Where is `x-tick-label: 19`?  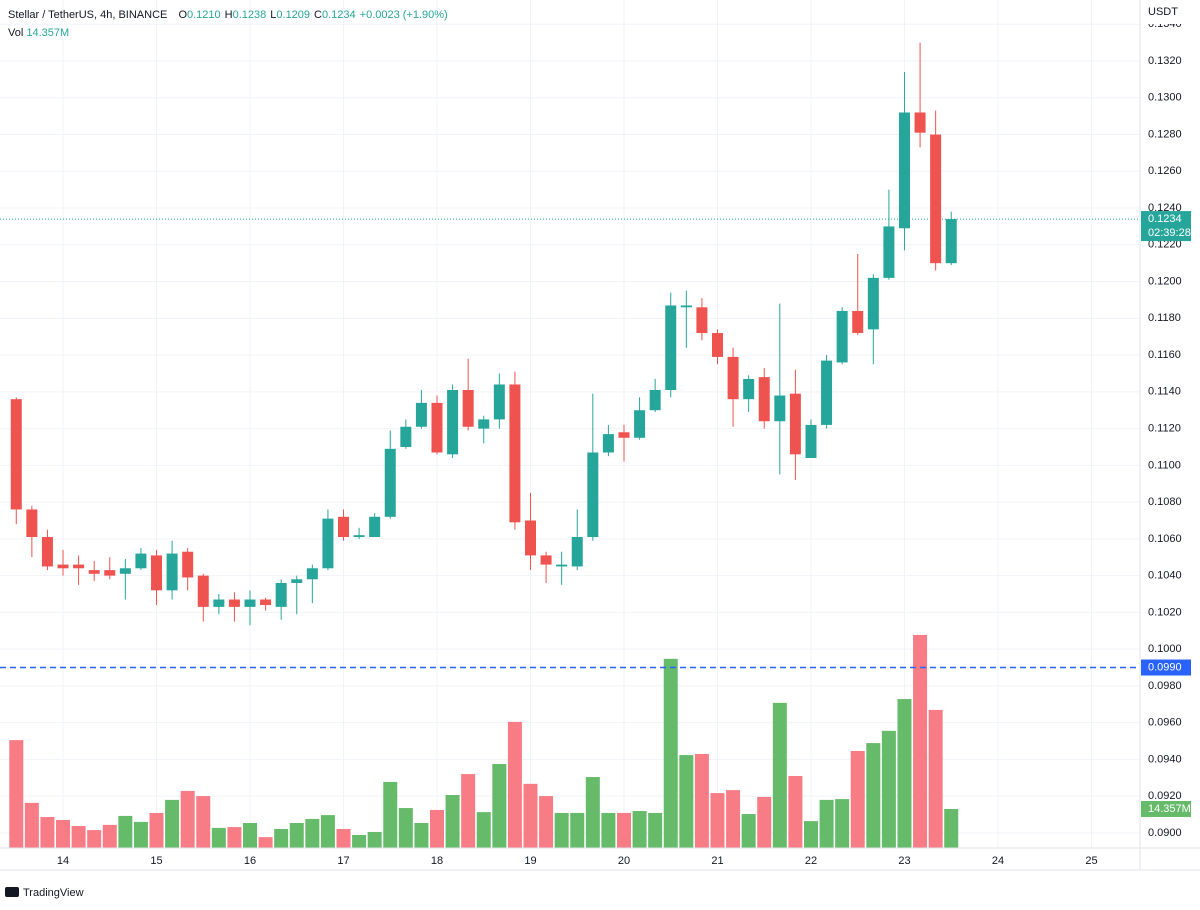 x-tick-label: 19 is located at coordinates (530, 861).